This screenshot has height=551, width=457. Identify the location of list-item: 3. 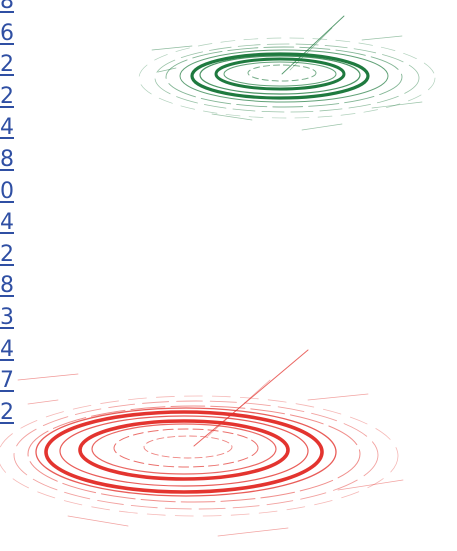
(7, 318).